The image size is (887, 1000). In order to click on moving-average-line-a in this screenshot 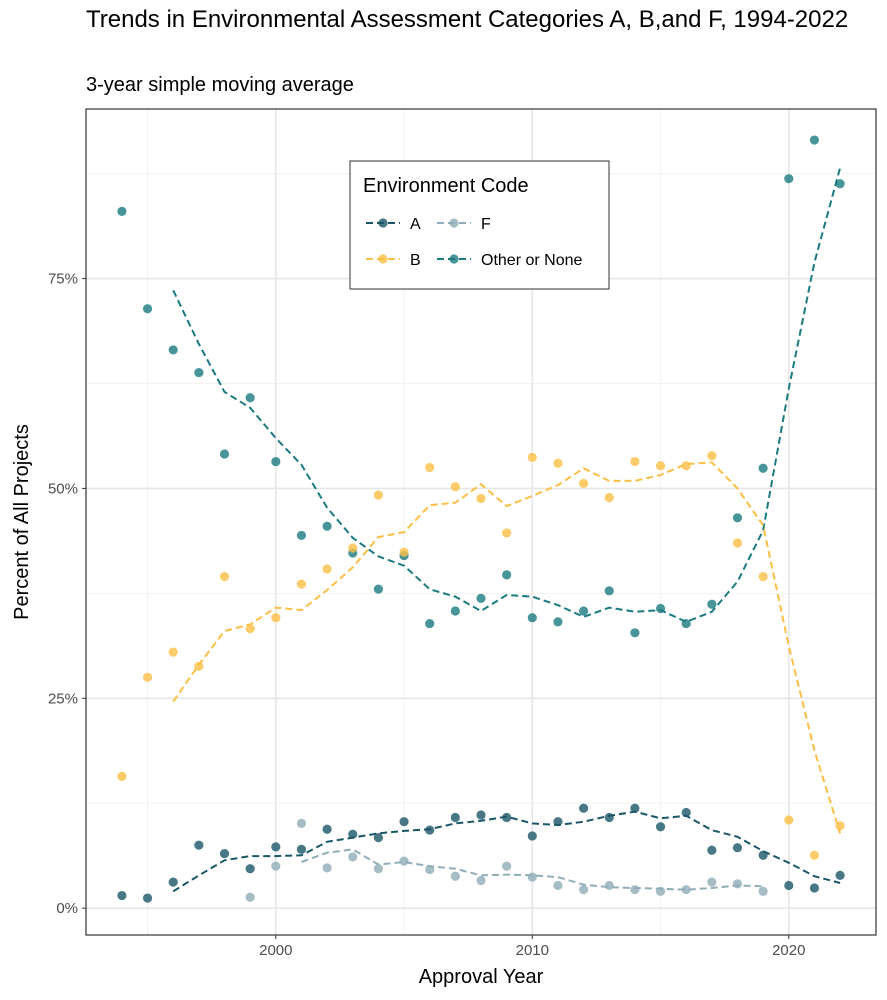, I will do `click(506, 851)`.